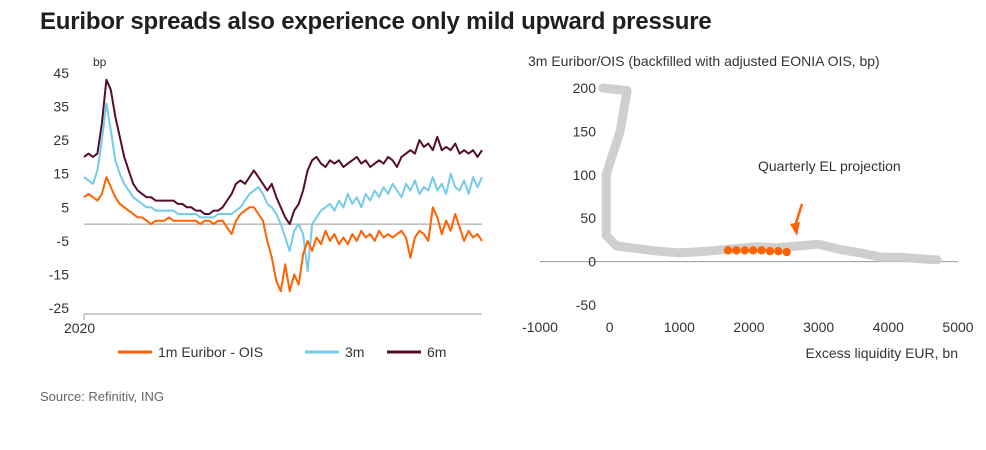 The height and width of the screenshot is (450, 986). I want to click on left-y-tick-label: -15, so click(59, 274).